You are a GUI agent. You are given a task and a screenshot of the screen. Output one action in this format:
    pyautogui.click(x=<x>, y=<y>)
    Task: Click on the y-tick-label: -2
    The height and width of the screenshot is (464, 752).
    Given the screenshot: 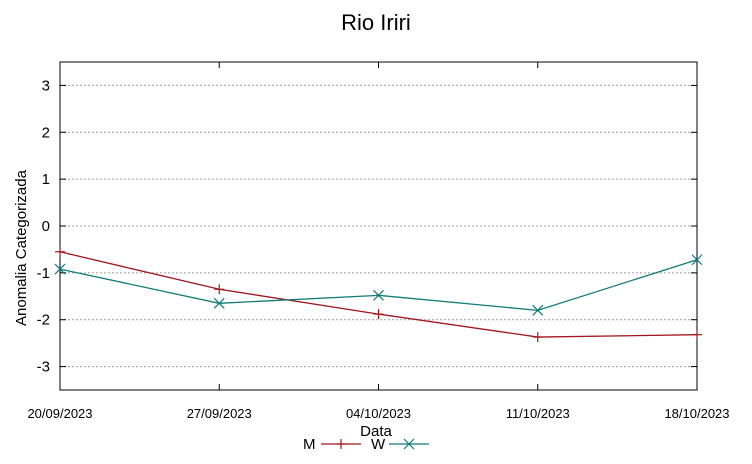 What is the action you would take?
    pyautogui.click(x=43, y=320)
    